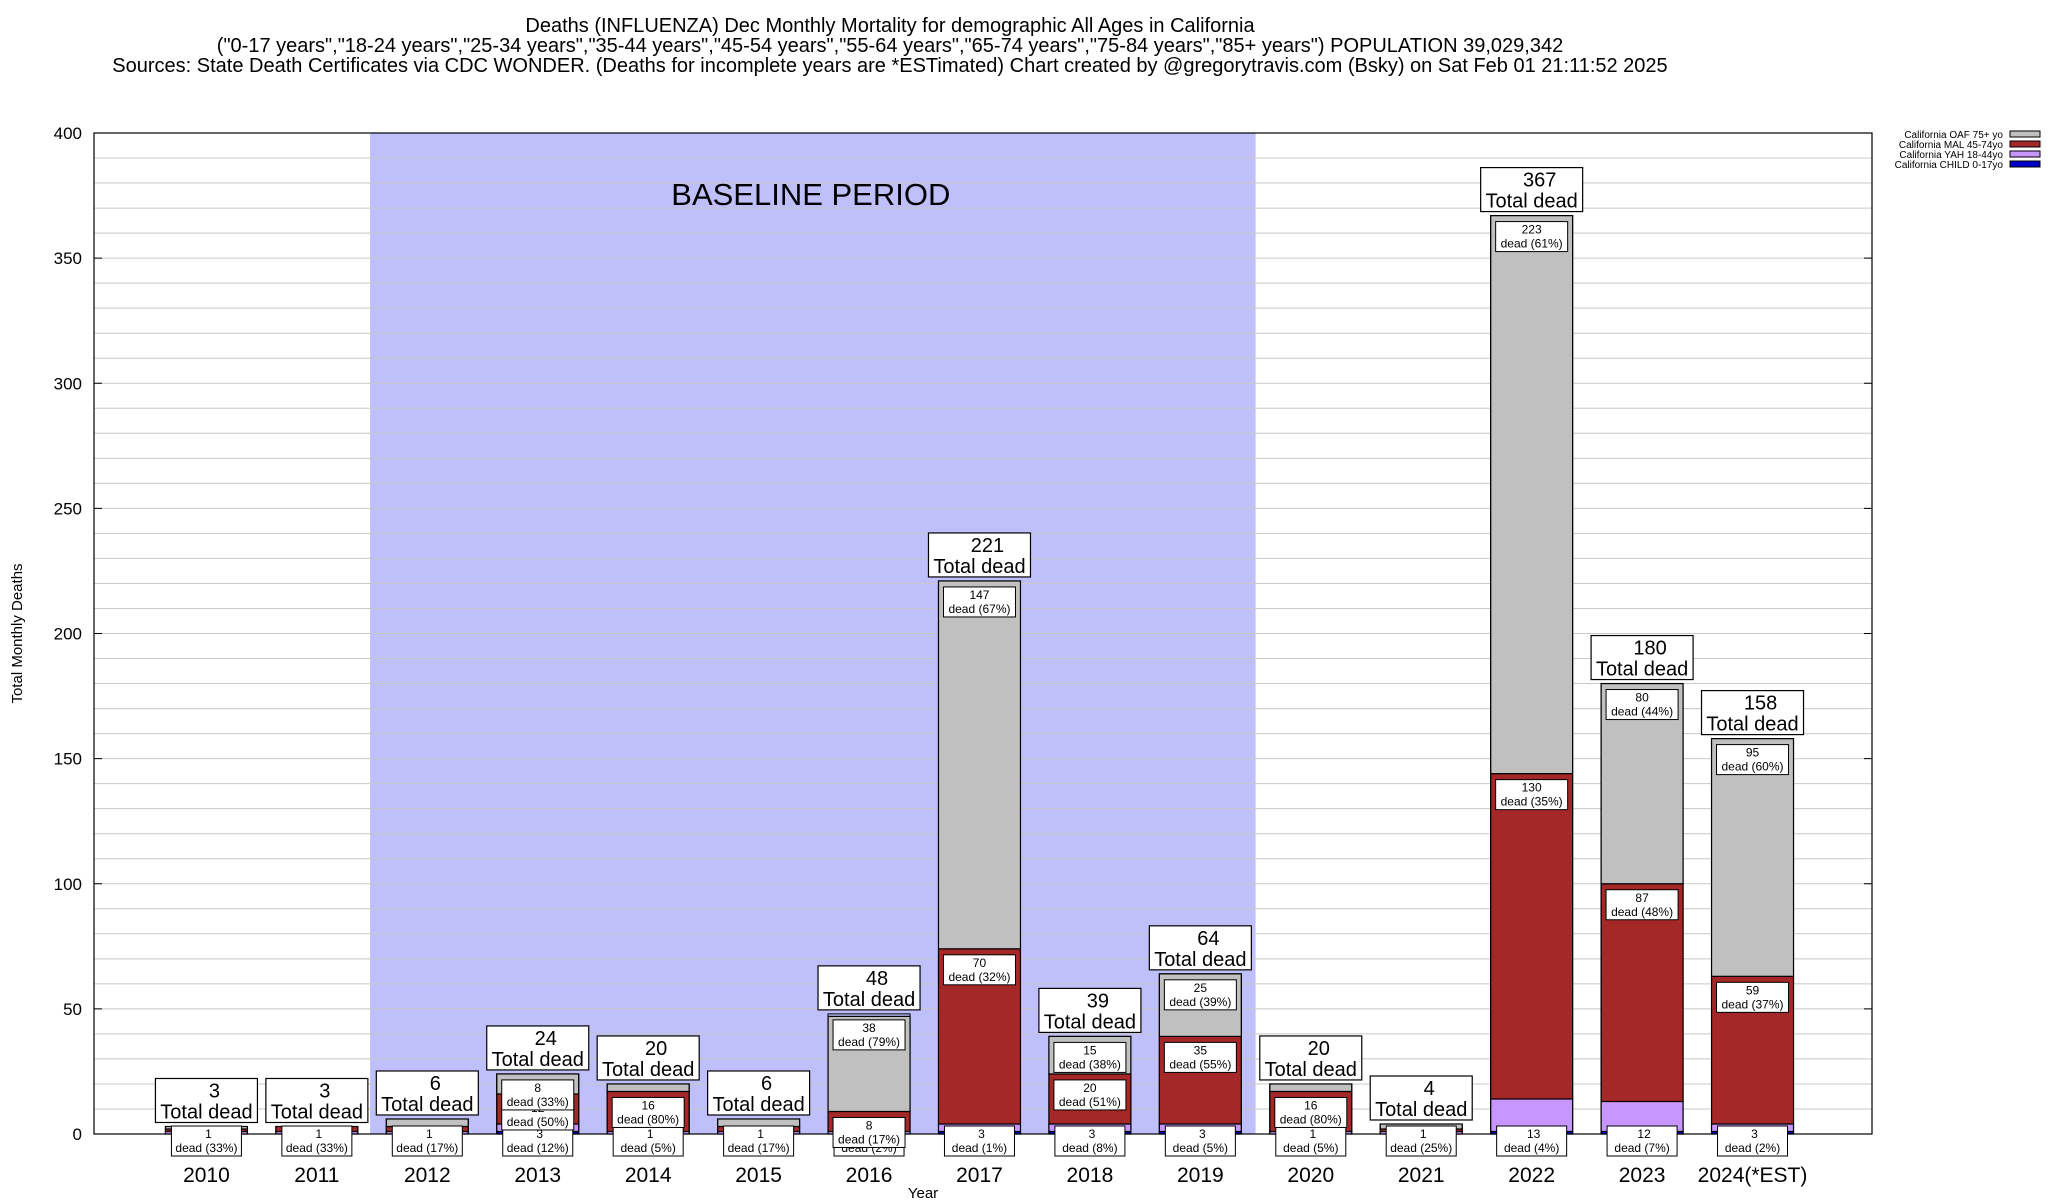 This screenshot has height=1200, width=2048. What do you see at coordinates (1531, 1148) in the screenshot?
I see `segment-label-pct: dead (4%)` at bounding box center [1531, 1148].